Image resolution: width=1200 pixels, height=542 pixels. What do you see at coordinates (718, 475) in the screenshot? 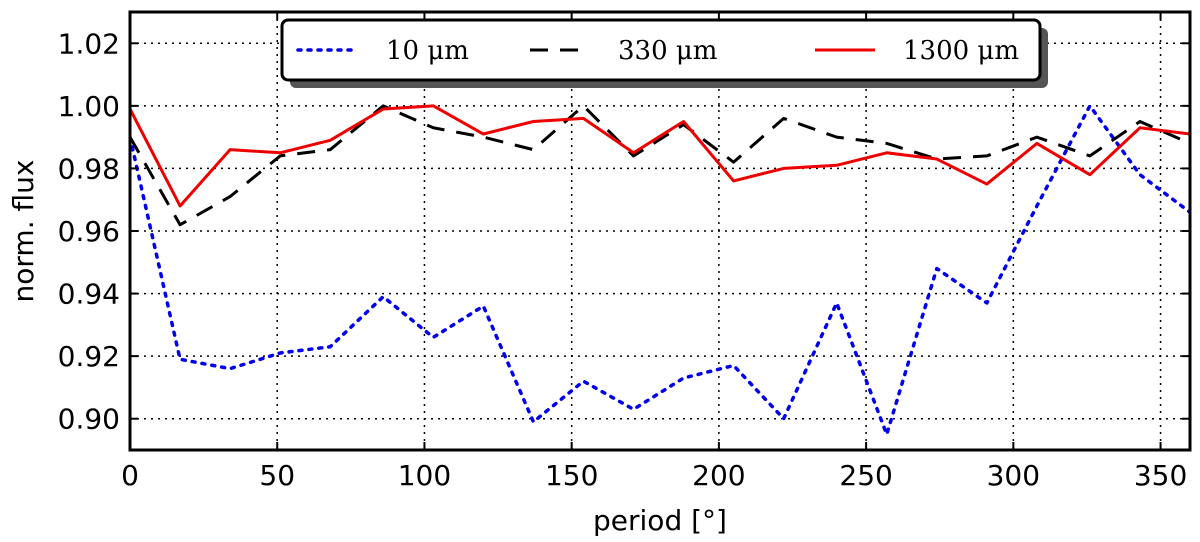
I see `x-tick-label: 200` at bounding box center [718, 475].